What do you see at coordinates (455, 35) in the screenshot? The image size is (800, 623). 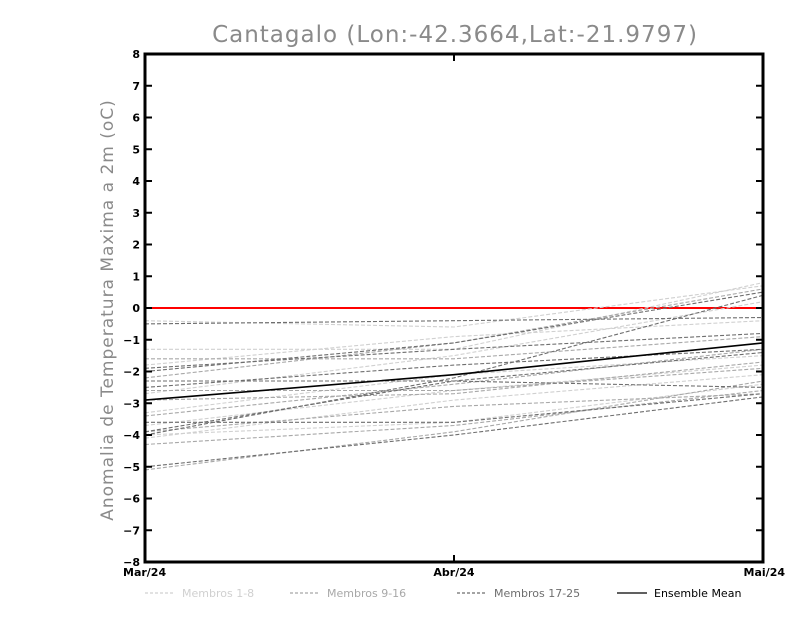 I see `chart-title: Cantagalo (Lon:-42.3664,Lat:-21.9797)` at bounding box center [455, 35].